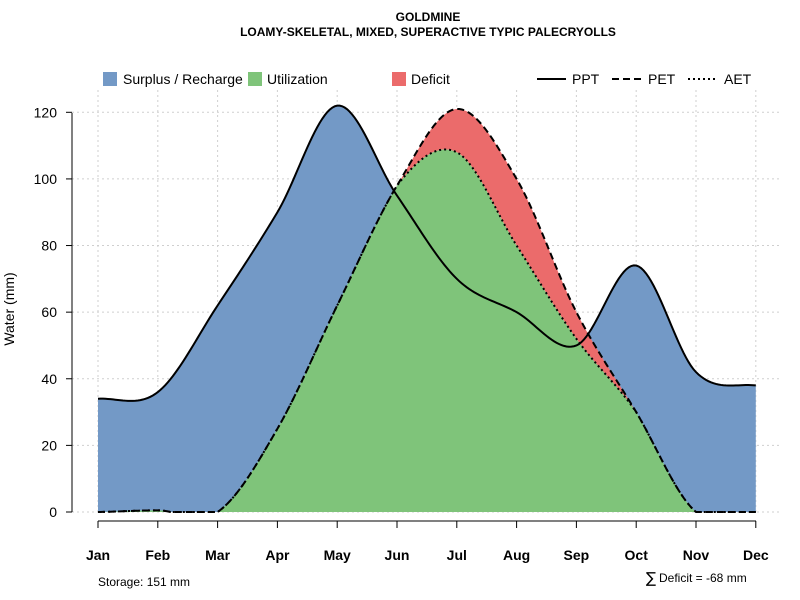 The height and width of the screenshot is (600, 800). Describe the element at coordinates (53, 512) in the screenshot. I see `y-tick-label: 0` at that location.